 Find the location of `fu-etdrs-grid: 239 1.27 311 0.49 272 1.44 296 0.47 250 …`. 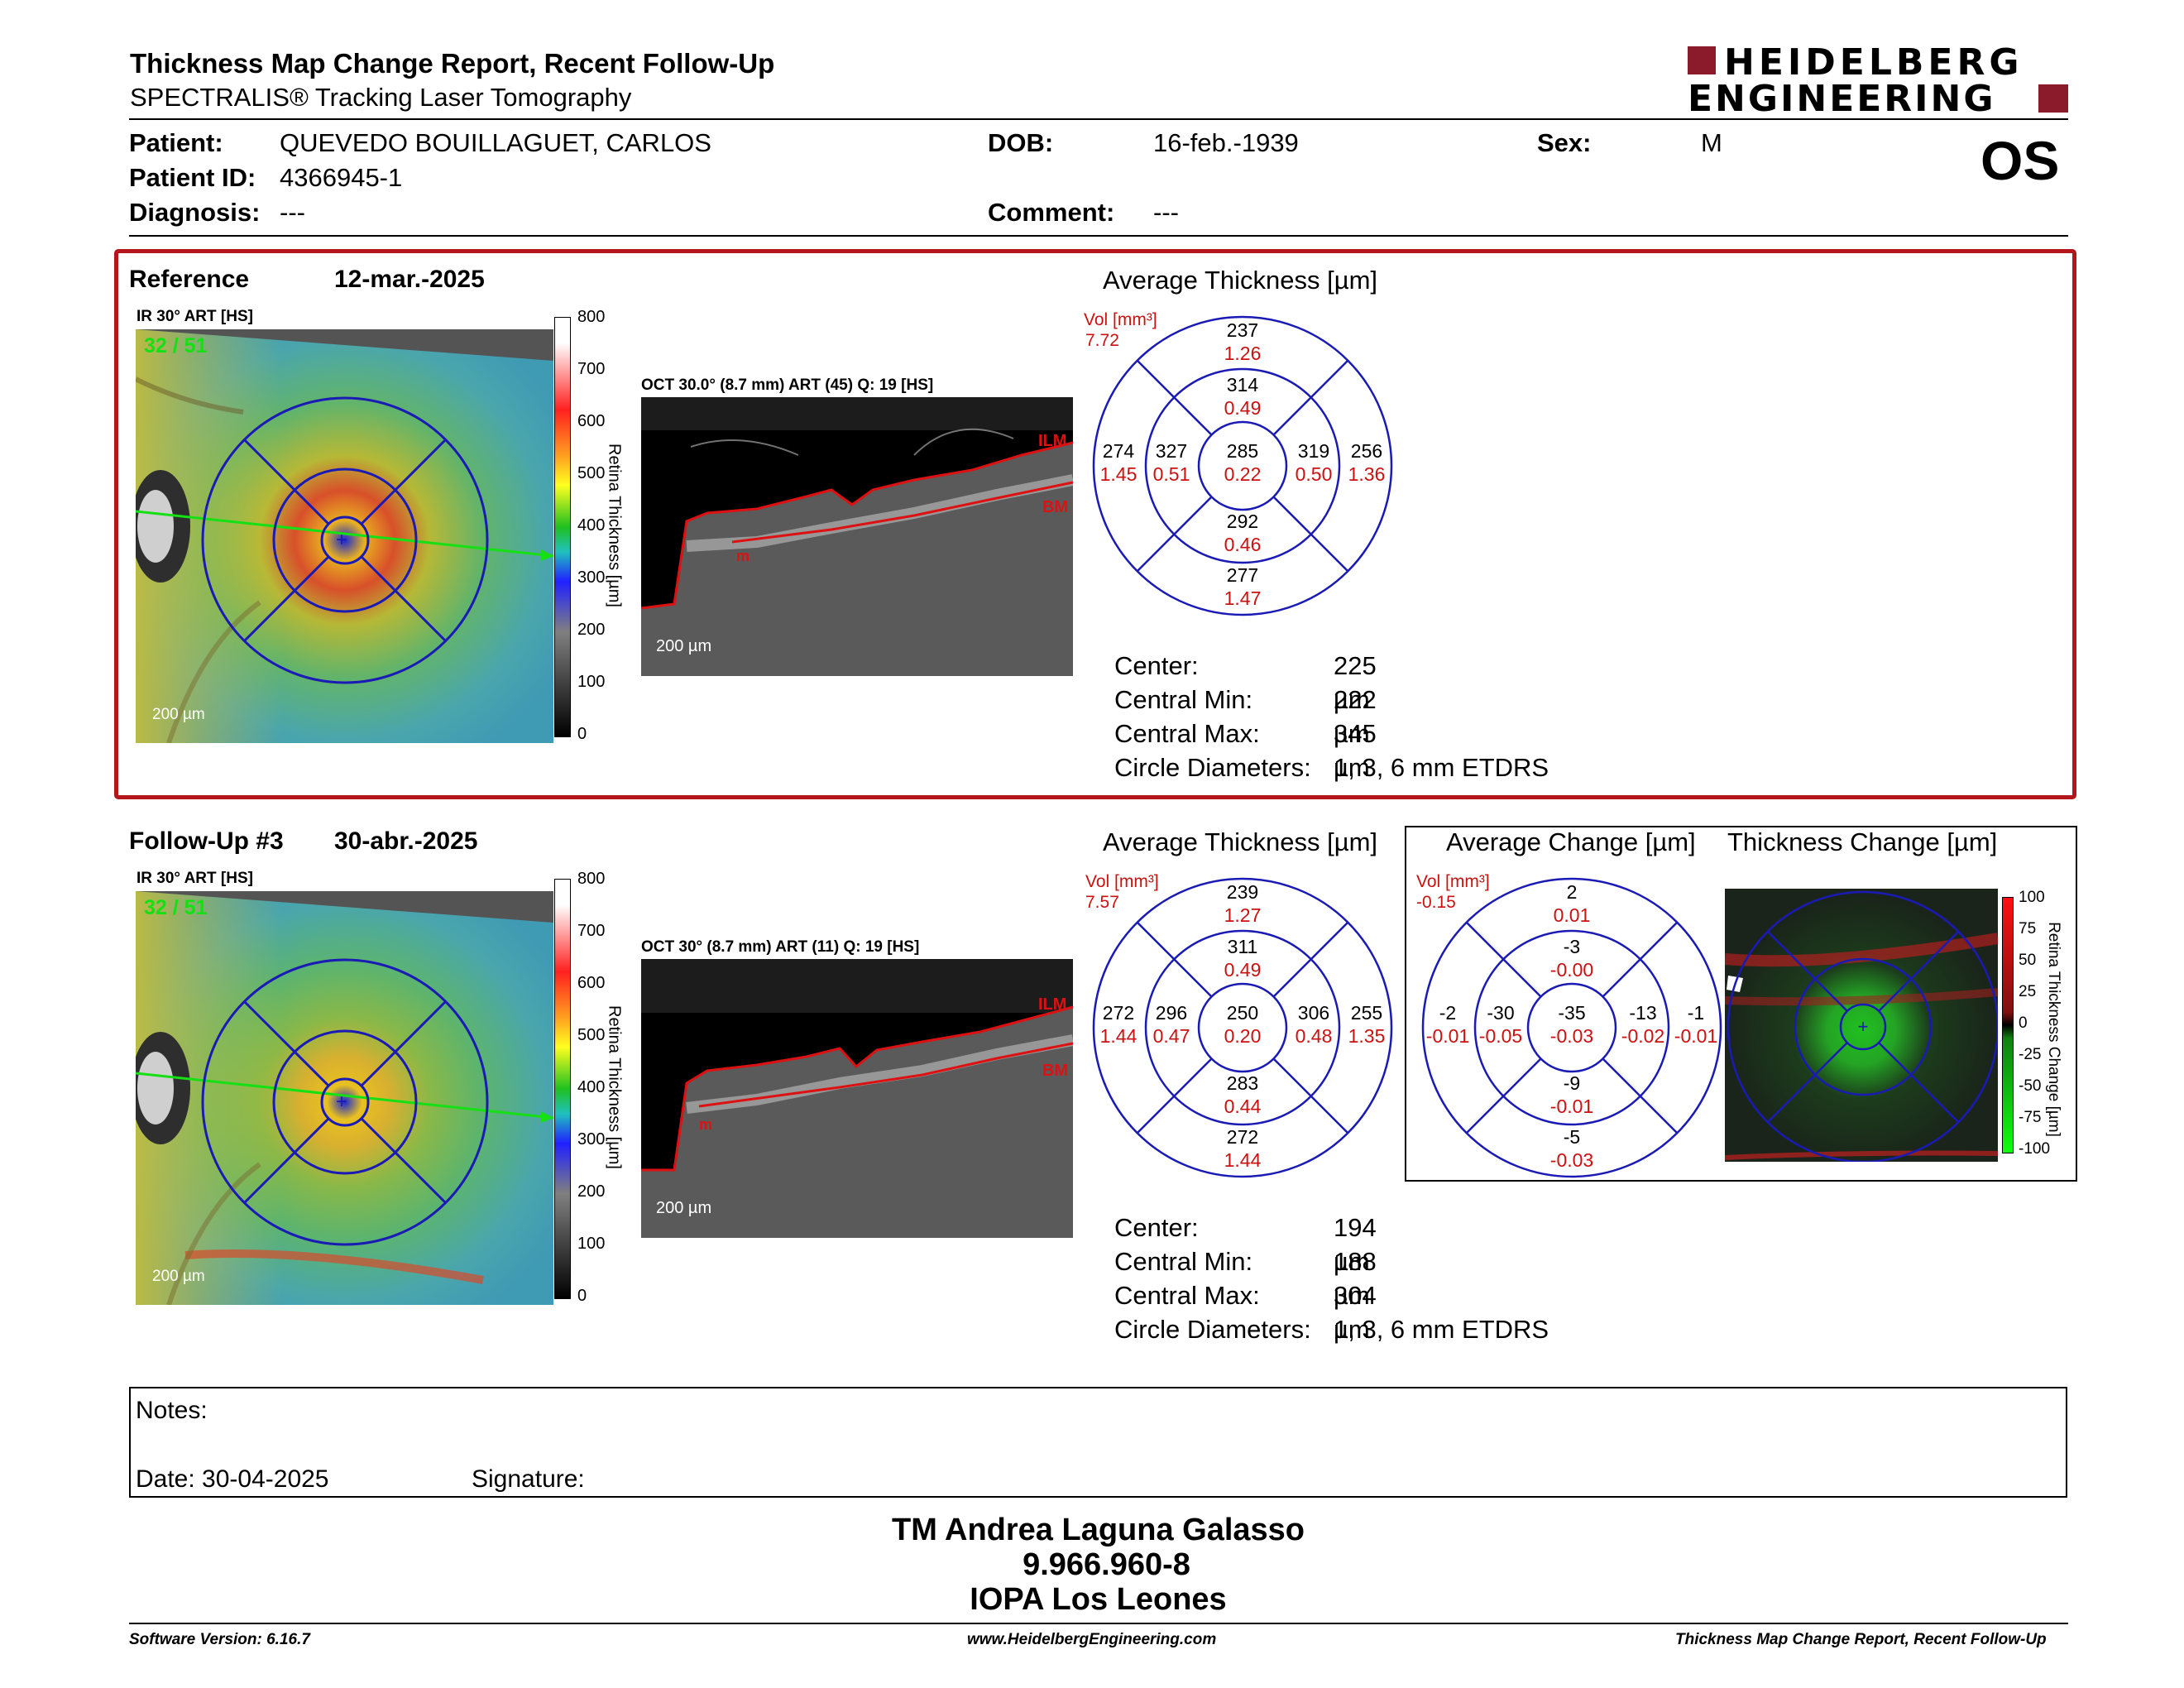

fu-etdrs-grid: 239 1.27 311 0.49 272 1.44 296 0.47 250 … is located at coordinates (1242, 1027).